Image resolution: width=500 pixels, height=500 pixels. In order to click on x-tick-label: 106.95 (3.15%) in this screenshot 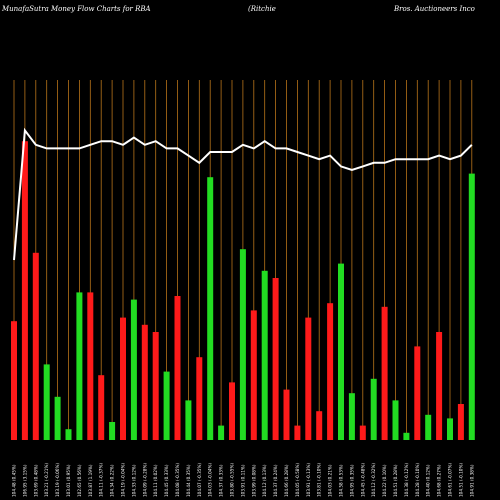, I will do `click(24, 480)`.